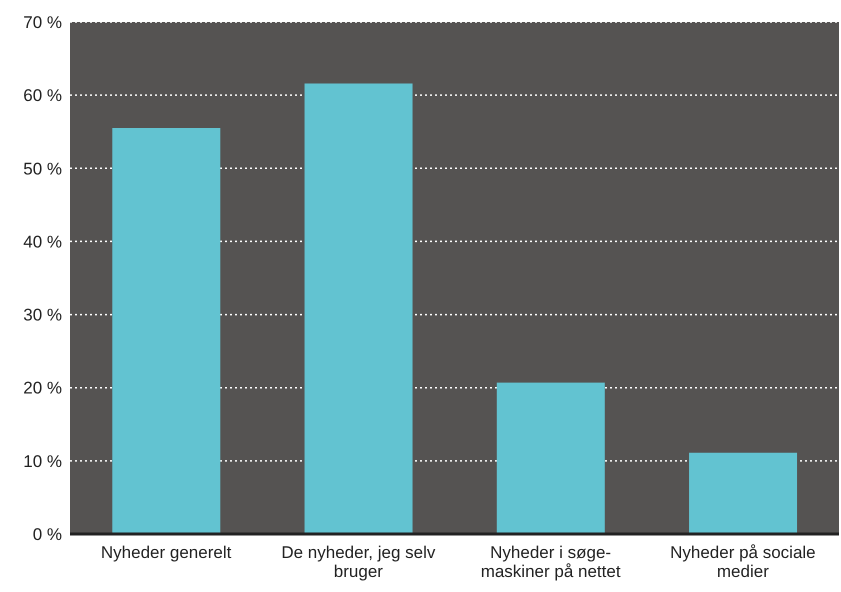 This screenshot has width=841, height=592. What do you see at coordinates (42, 96) in the screenshot?
I see `y-tick-label: 60 %` at bounding box center [42, 96].